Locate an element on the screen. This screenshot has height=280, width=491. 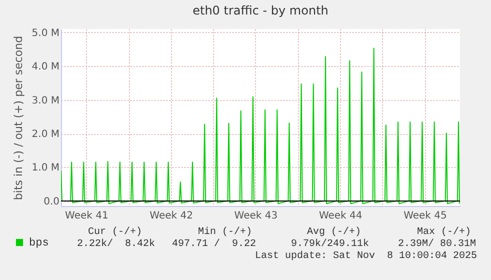
y-tick-label: 3.0 M is located at coordinates (46, 100).